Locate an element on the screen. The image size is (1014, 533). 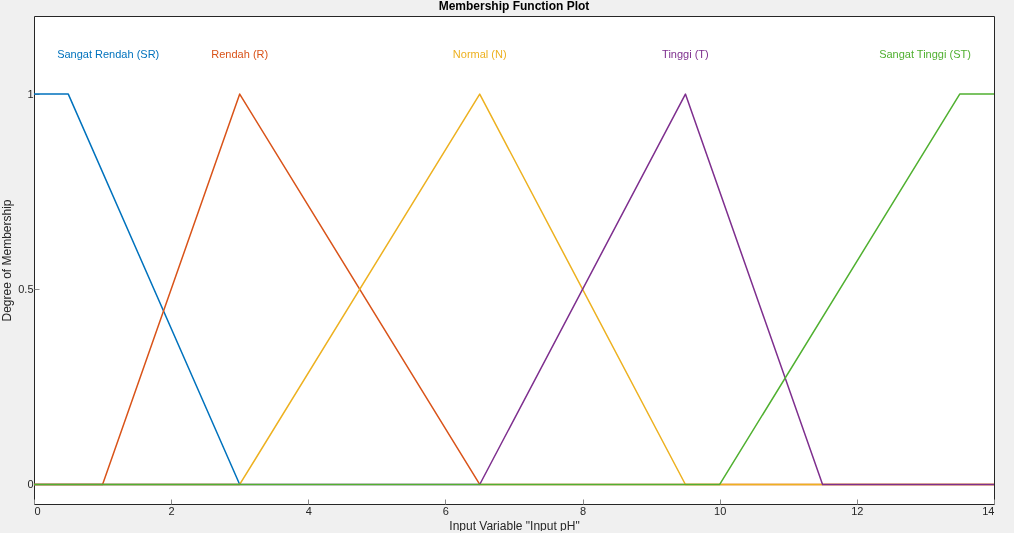
text: Normal (N) is located at coordinates (479, 54).